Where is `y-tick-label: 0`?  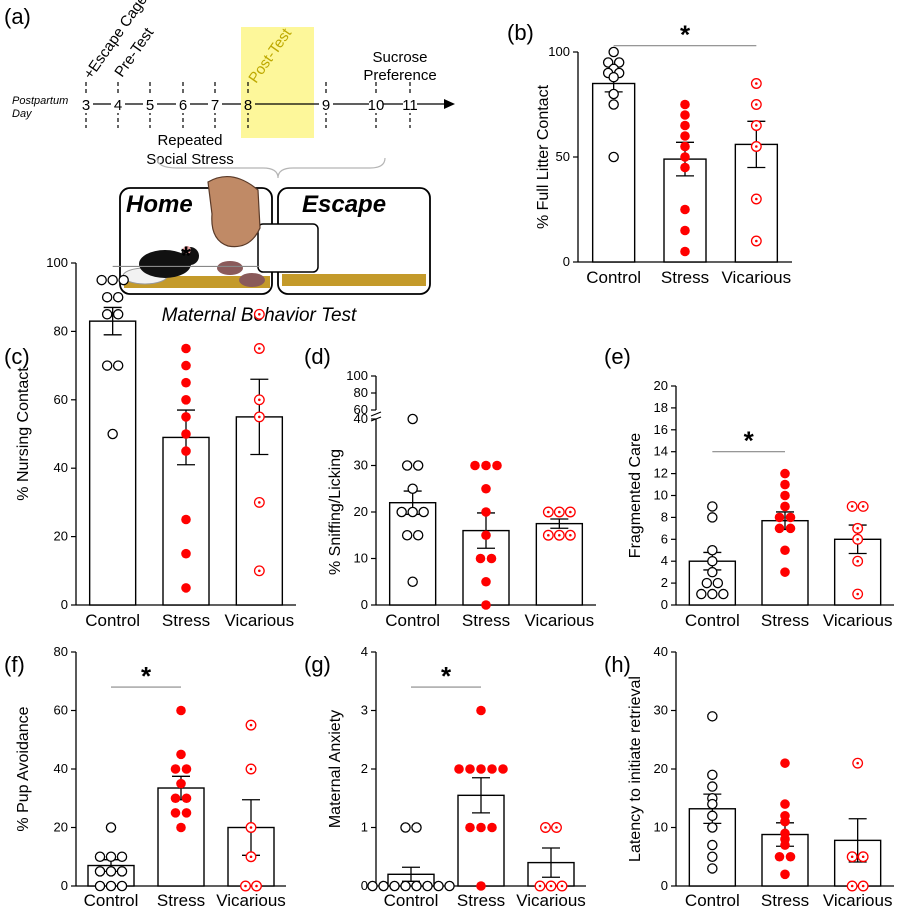
y-tick-label: 0 is located at coordinates (664, 604).